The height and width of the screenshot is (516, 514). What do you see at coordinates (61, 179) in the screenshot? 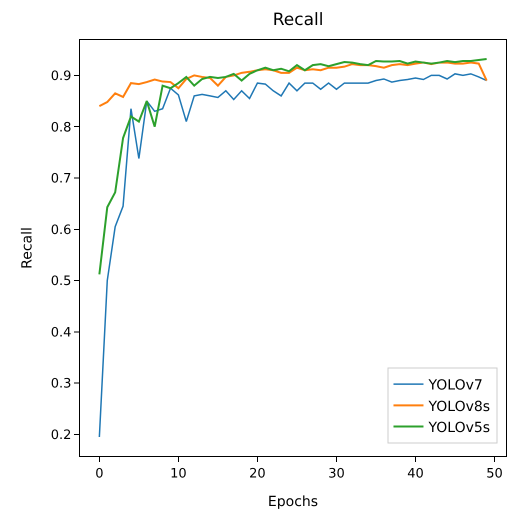
I see `y-tick-label: 0.7` at bounding box center [61, 179].